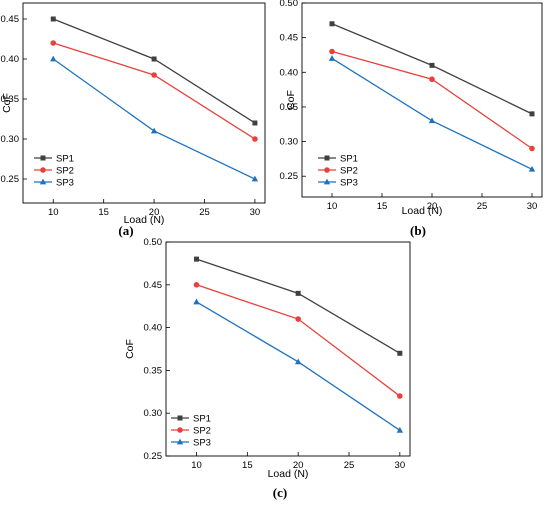  I want to click on panel-label: (b), so click(418, 230).